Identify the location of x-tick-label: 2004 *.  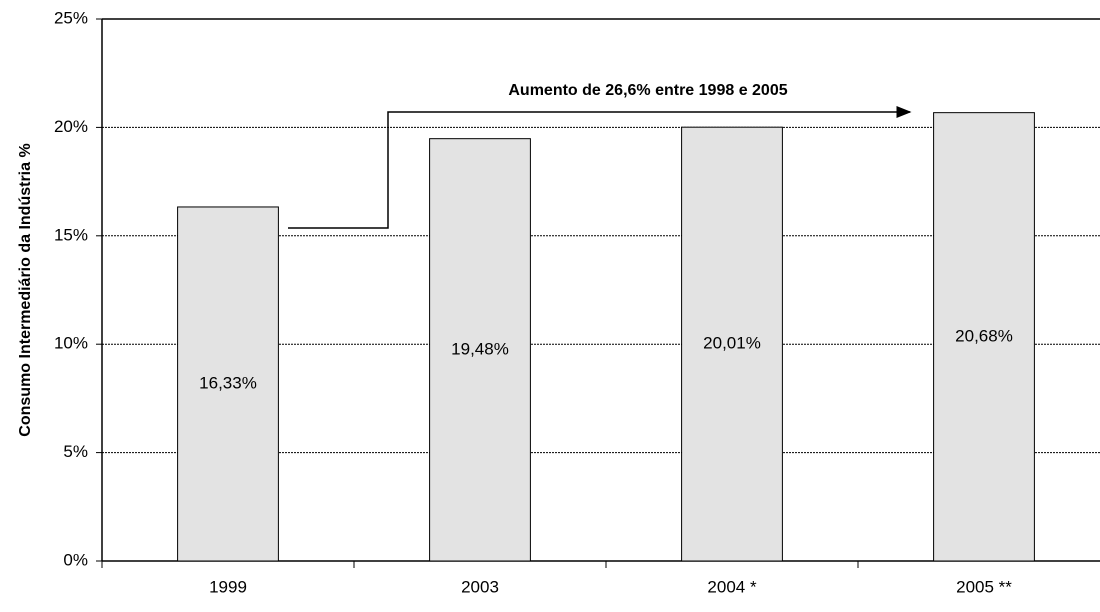
(732, 586).